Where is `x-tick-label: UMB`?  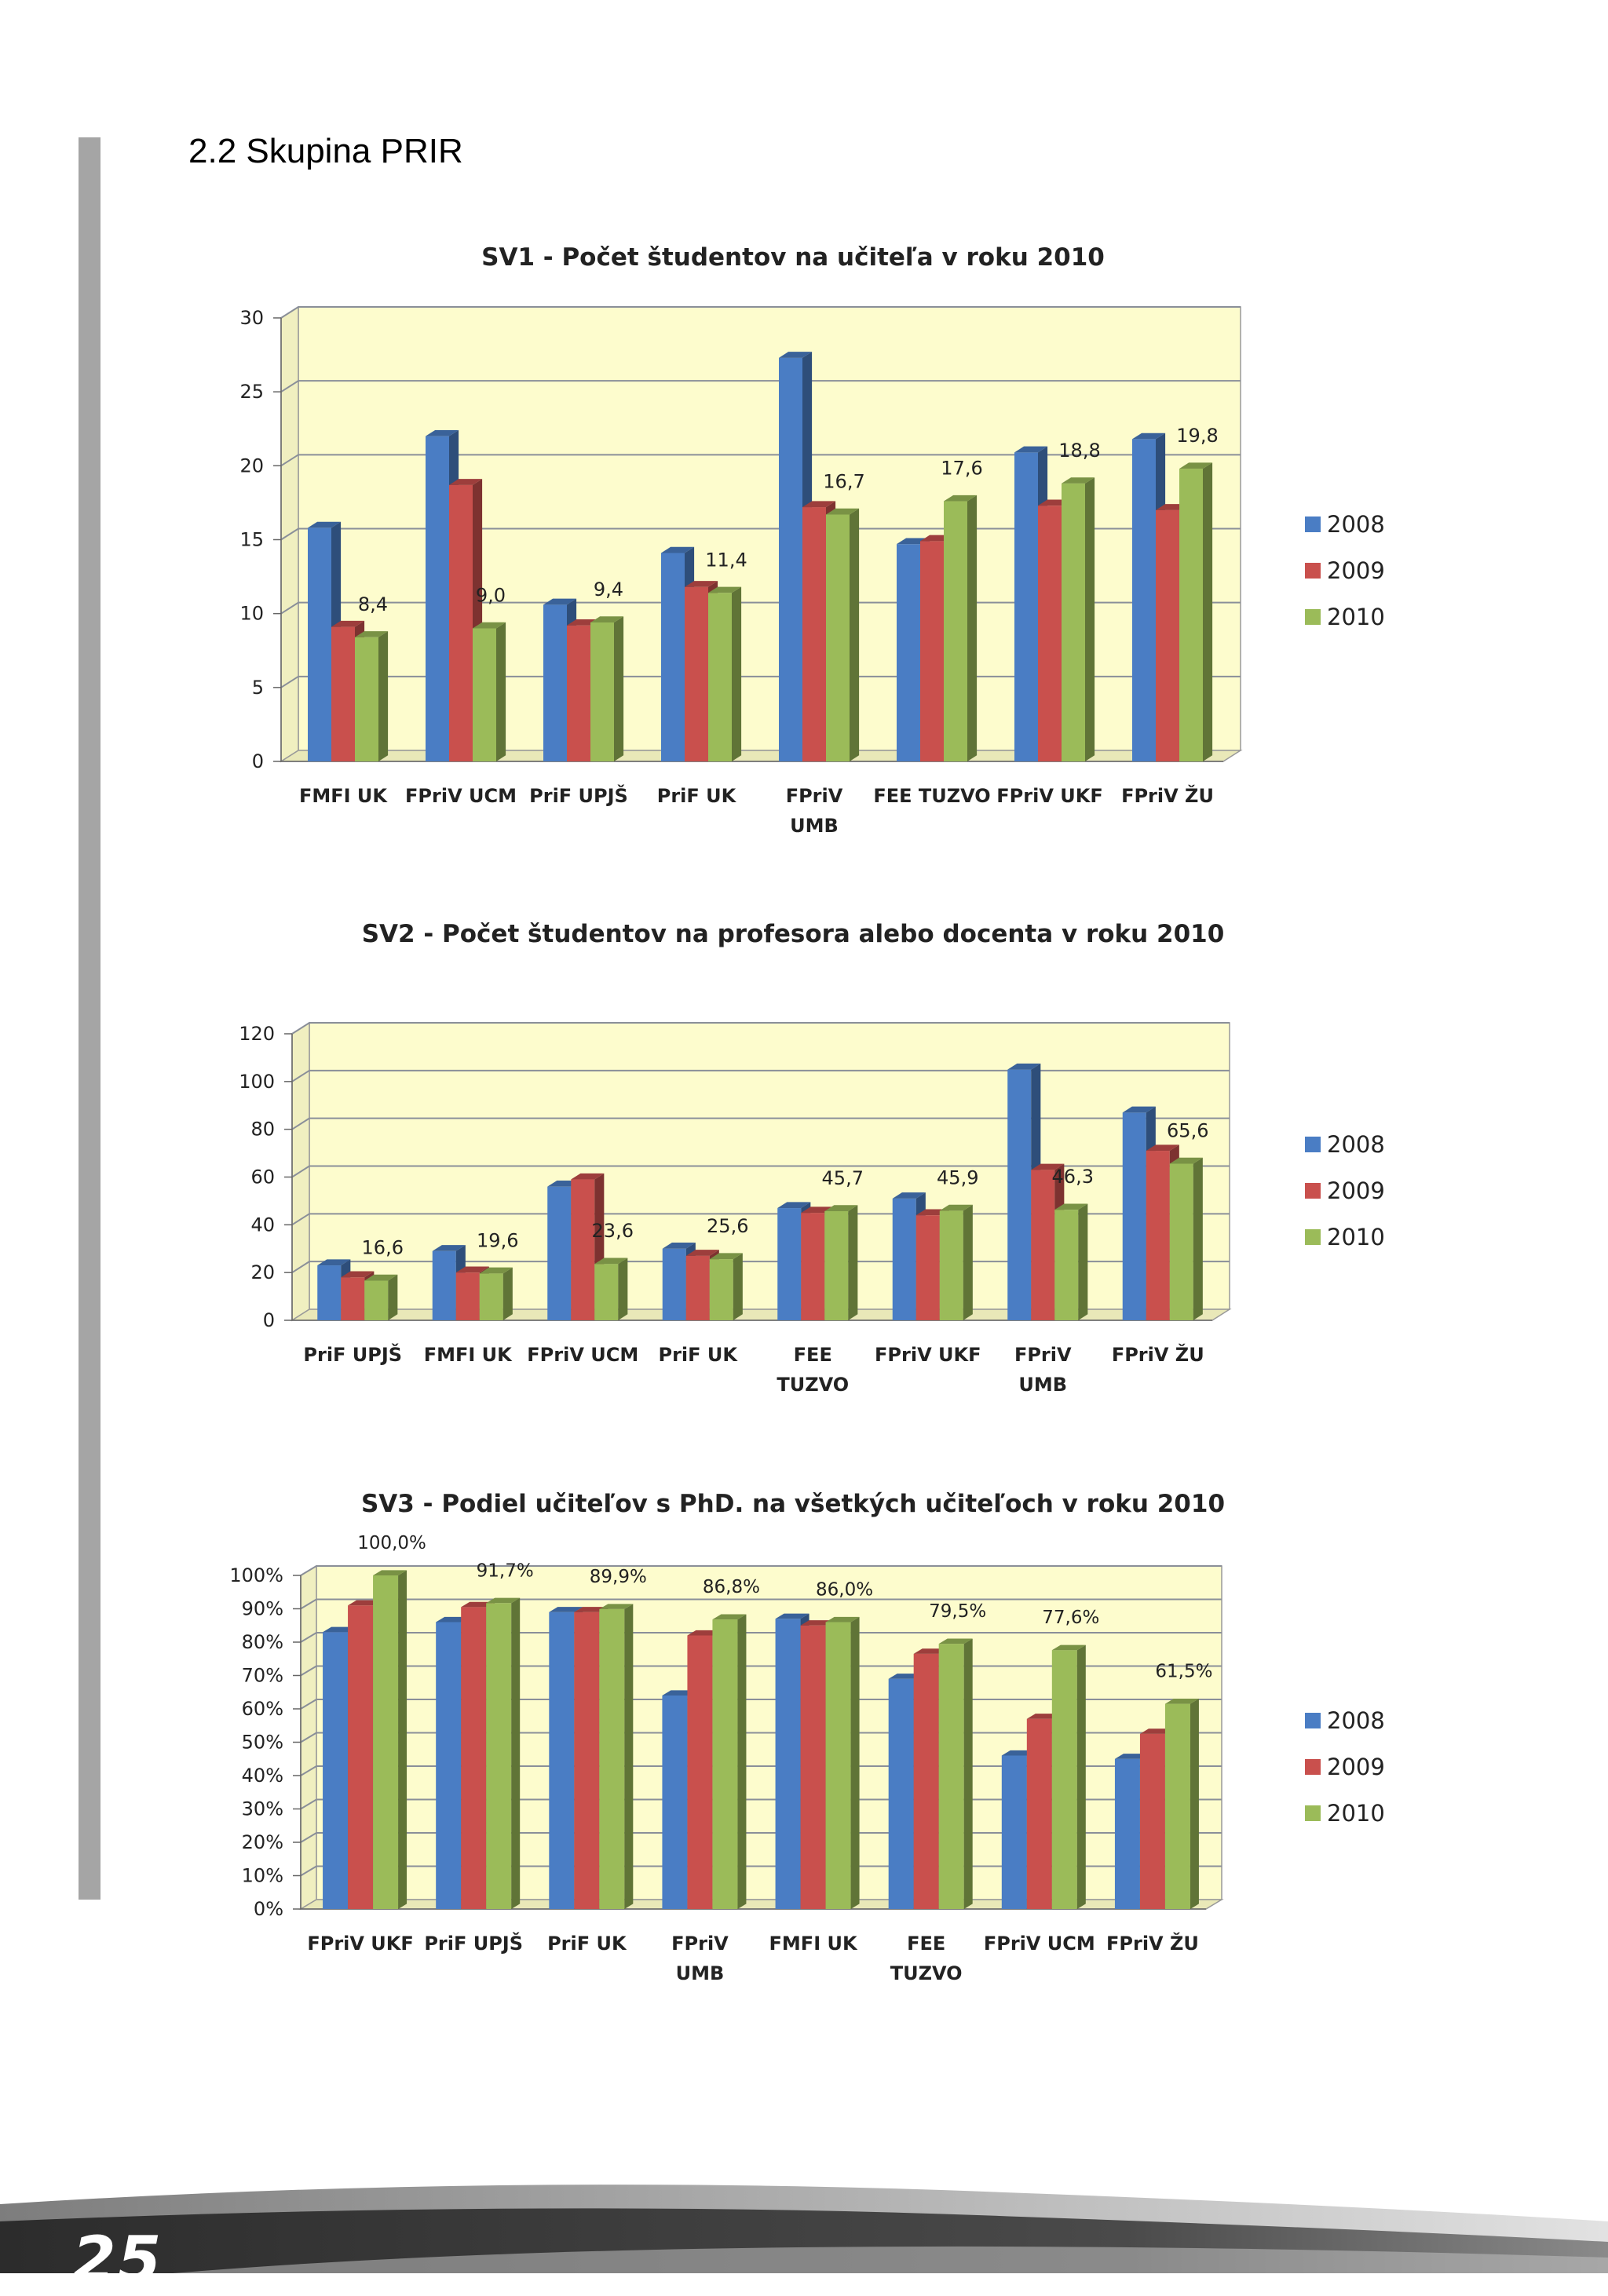 x-tick-label: UMB is located at coordinates (1042, 1385).